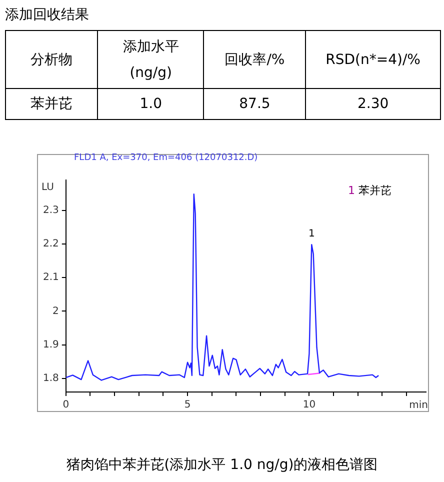 This screenshot has height=482, width=444. I want to click on y-tick-label: 1.9, so click(50, 344).